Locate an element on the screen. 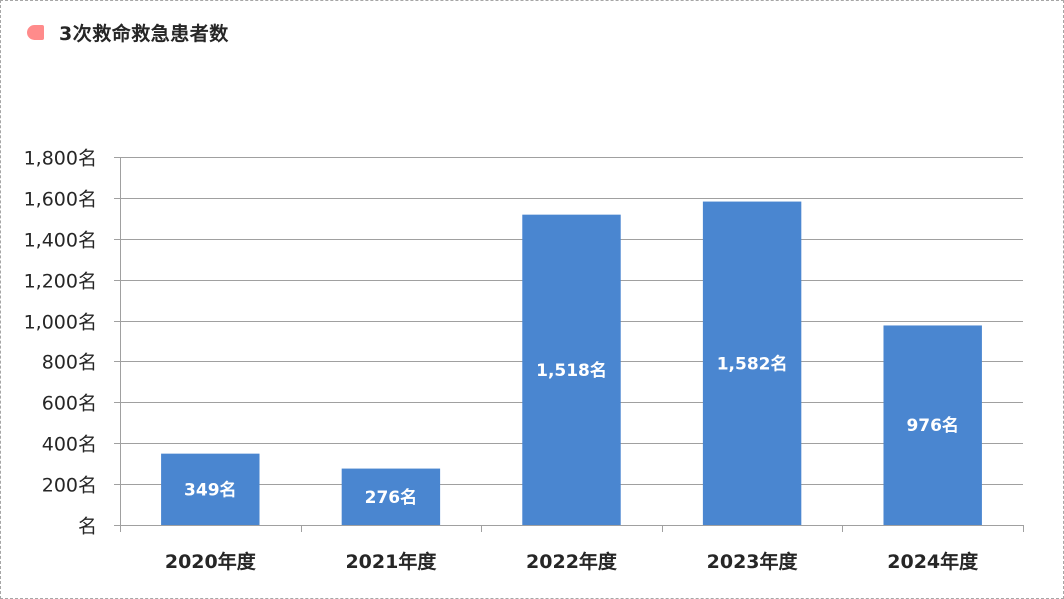  x-tick-label: 2022年度 is located at coordinates (572, 561).